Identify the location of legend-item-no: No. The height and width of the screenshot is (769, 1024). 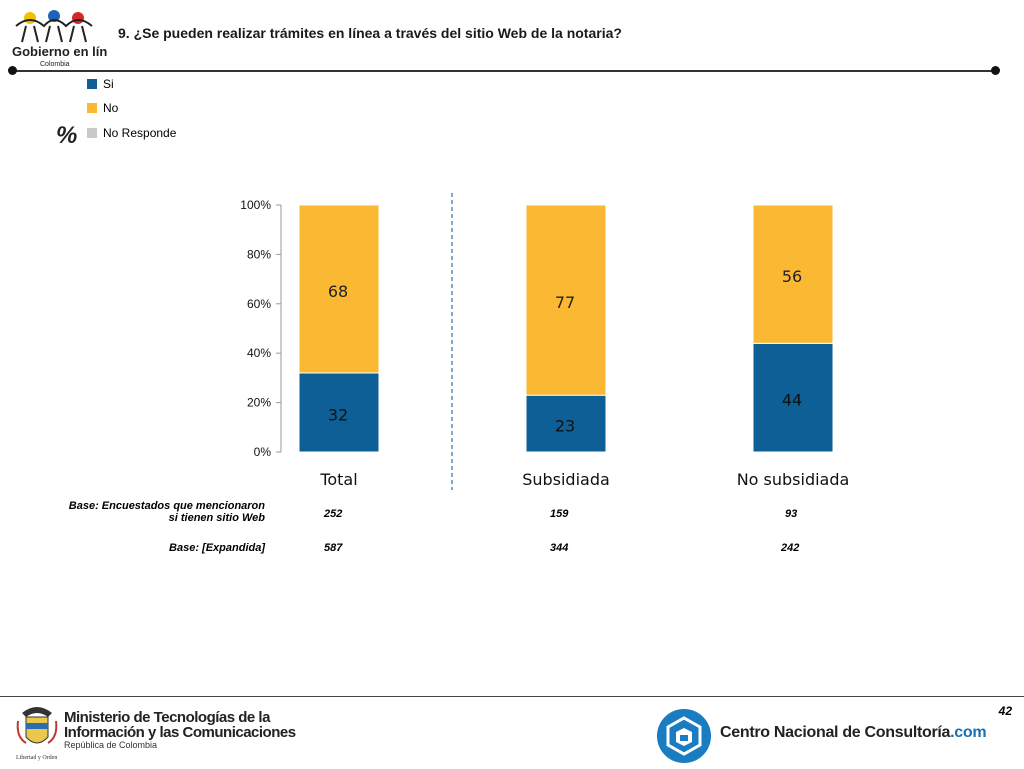
(102, 108).